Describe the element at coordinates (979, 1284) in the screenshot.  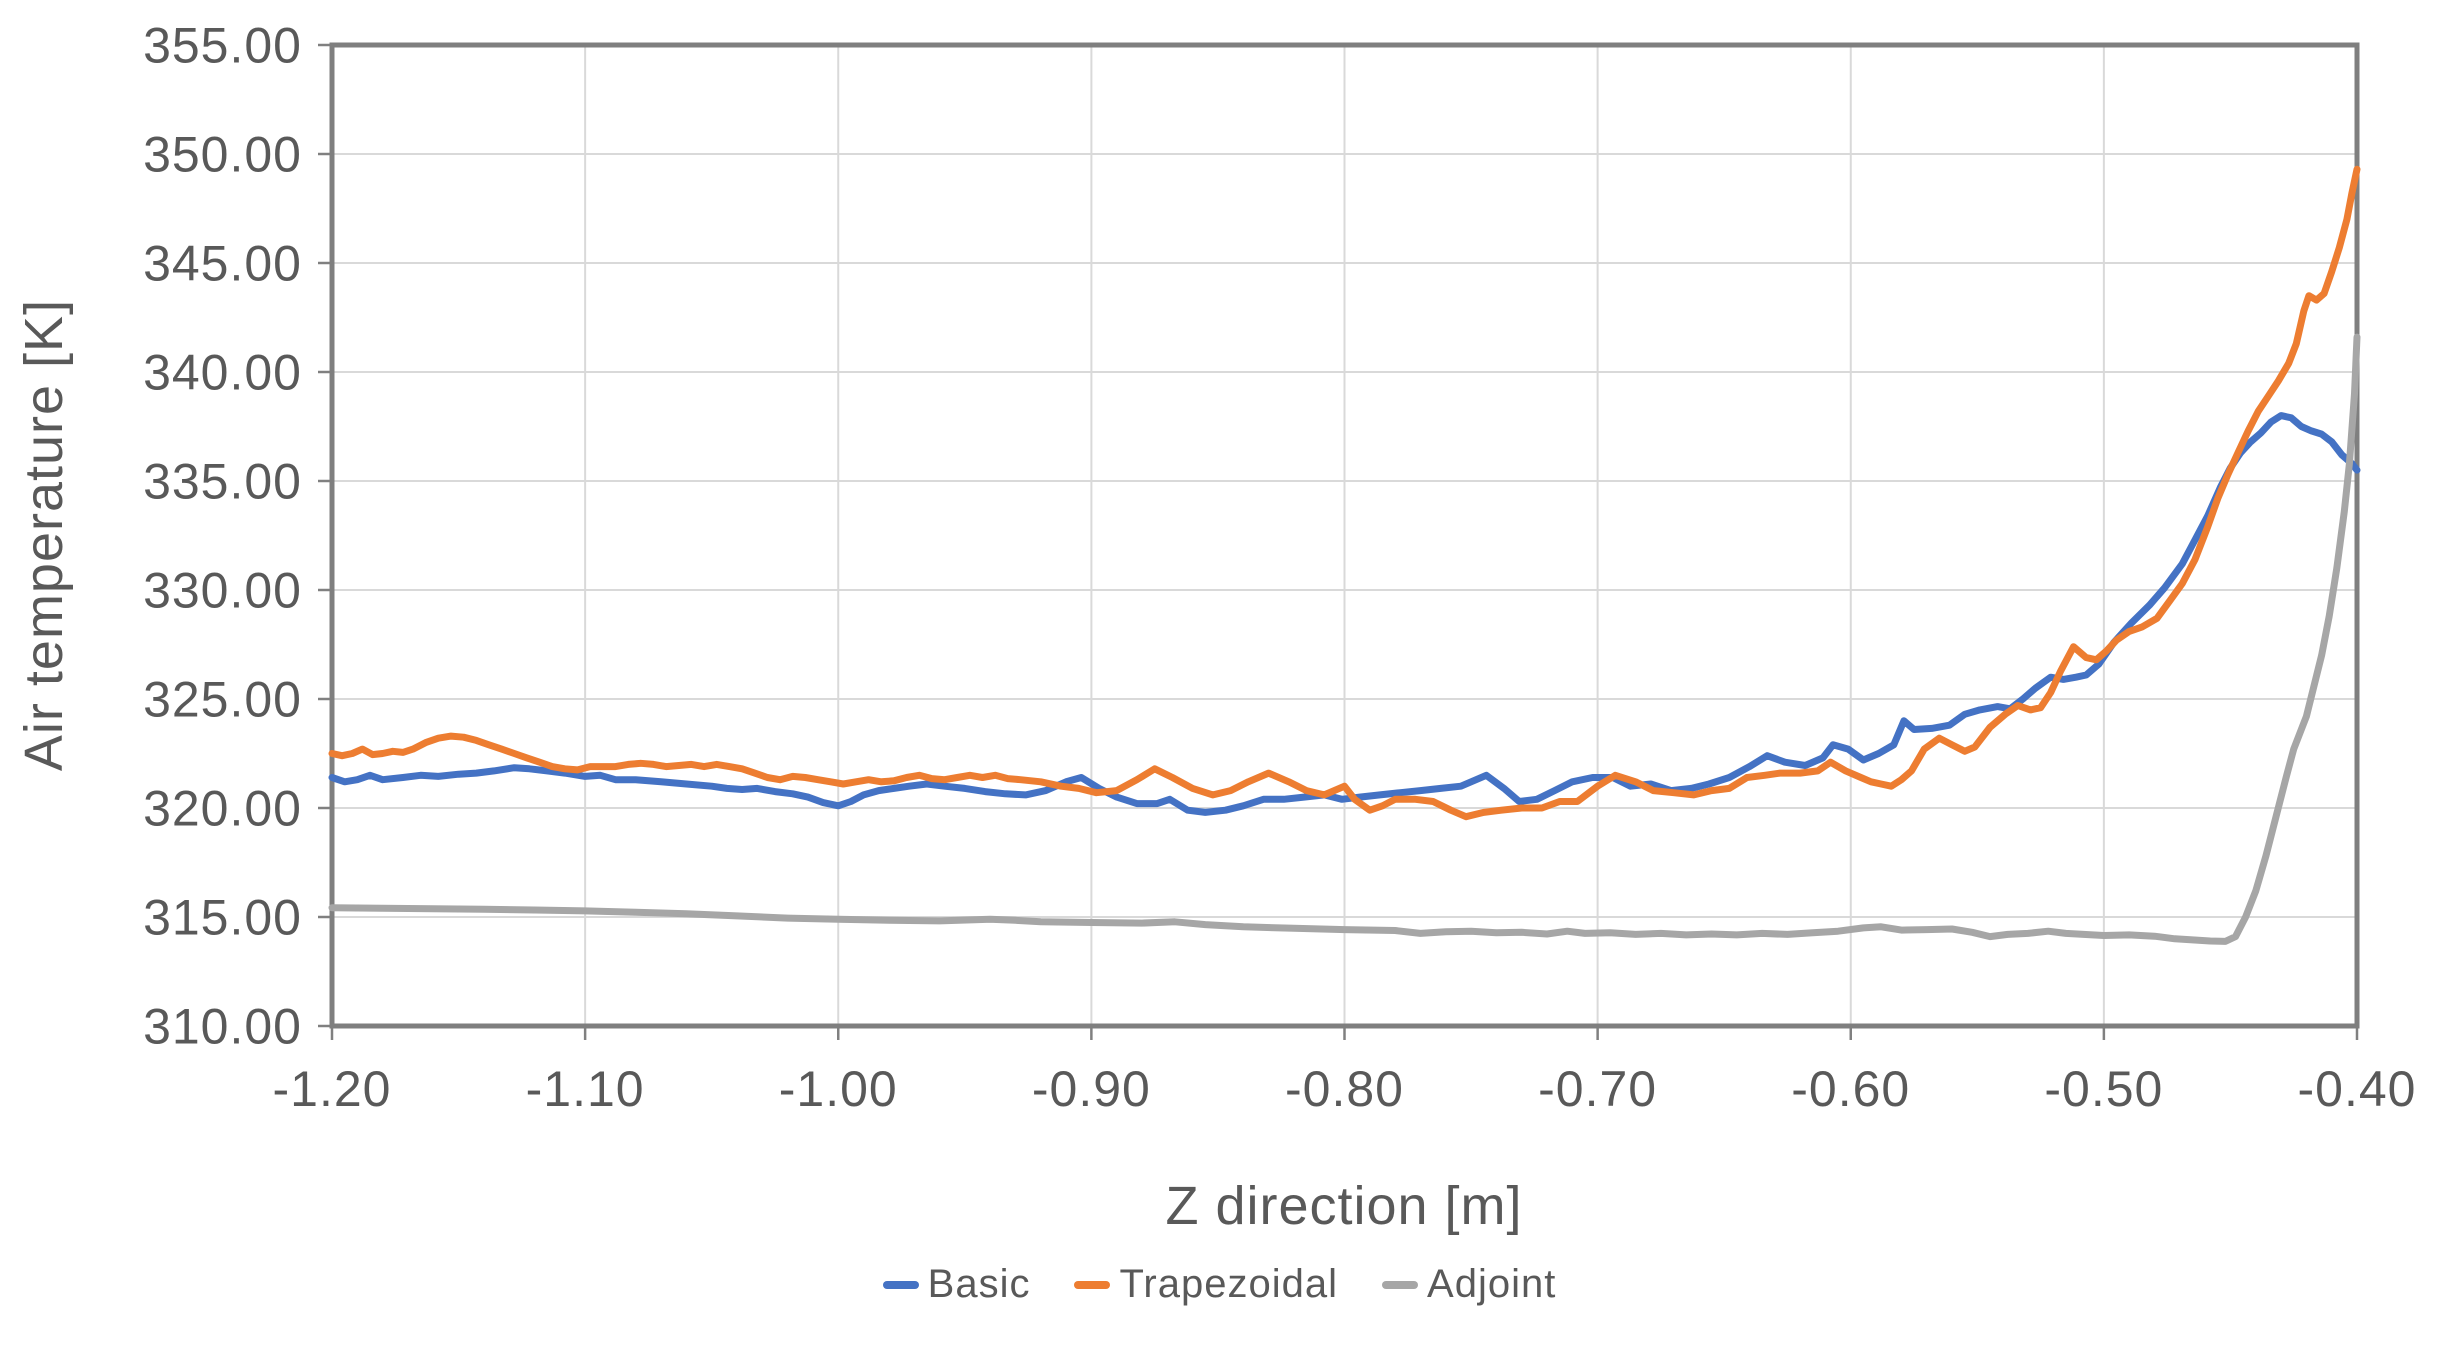
I see `legend-label: Basic` at that location.